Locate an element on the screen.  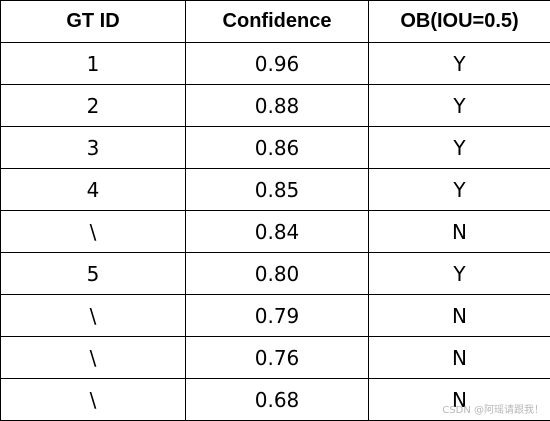
table-cell: 1 is located at coordinates (93, 64).